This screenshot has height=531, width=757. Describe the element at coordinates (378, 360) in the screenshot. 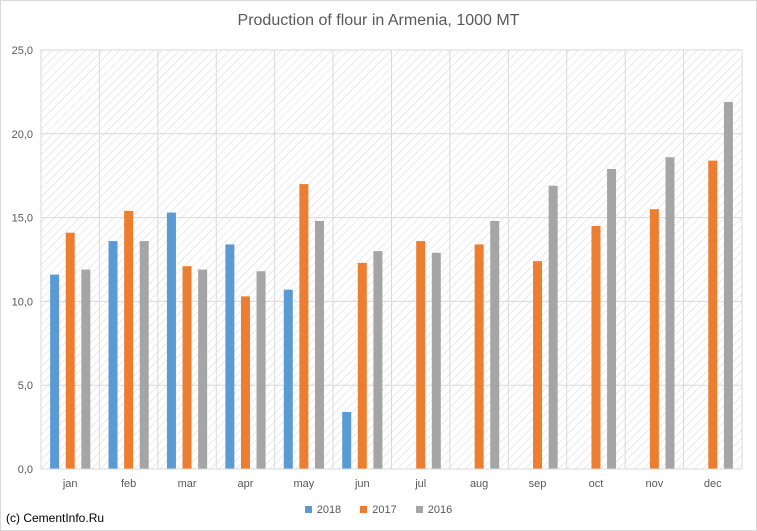

I see `bar-2016-jun` at that location.